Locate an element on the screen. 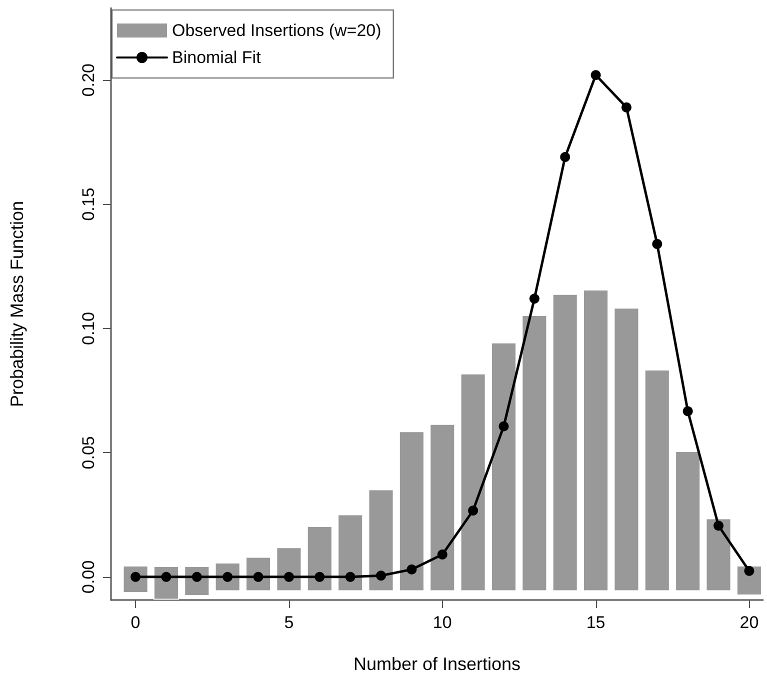  x-tick-label: 0 is located at coordinates (135, 622).